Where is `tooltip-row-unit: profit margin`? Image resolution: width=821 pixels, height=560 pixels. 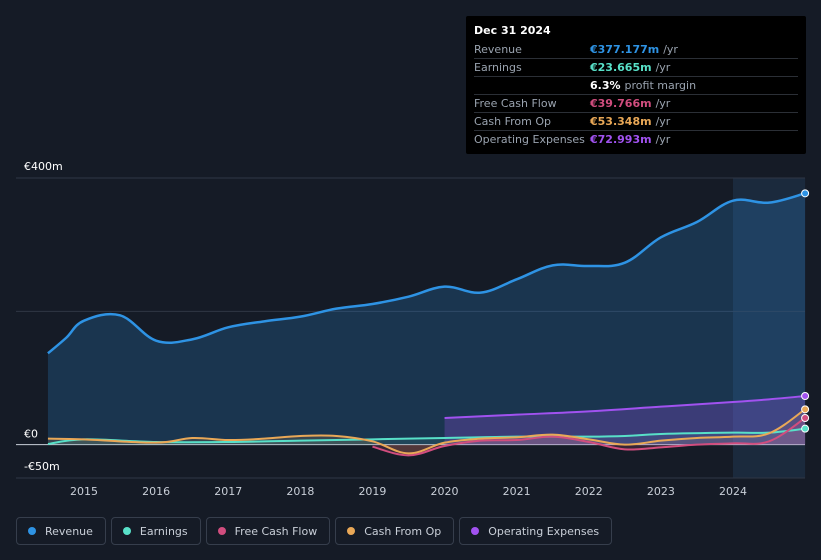 tooltip-row-unit: profit margin is located at coordinates (660, 85).